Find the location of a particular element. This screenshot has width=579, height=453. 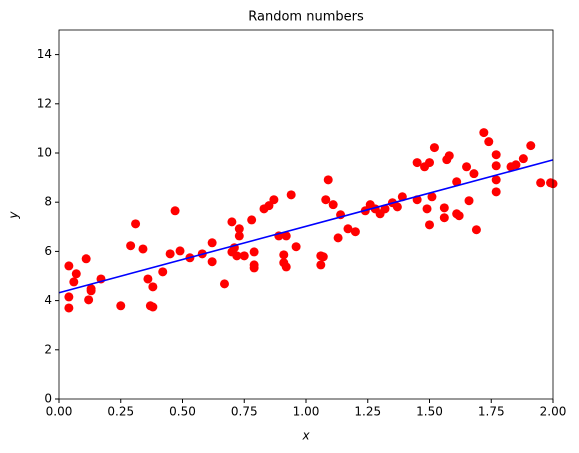

y-axis-label: y is located at coordinates (14, 215).